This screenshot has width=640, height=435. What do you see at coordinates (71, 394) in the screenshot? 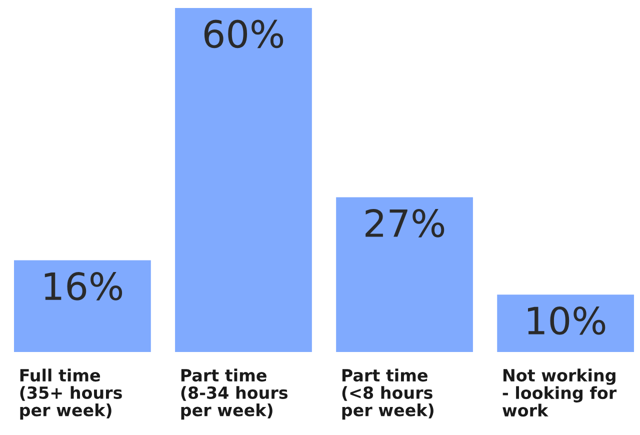
I see `x-tick-label: Full time (35+ hours per week)` at bounding box center [71, 394].